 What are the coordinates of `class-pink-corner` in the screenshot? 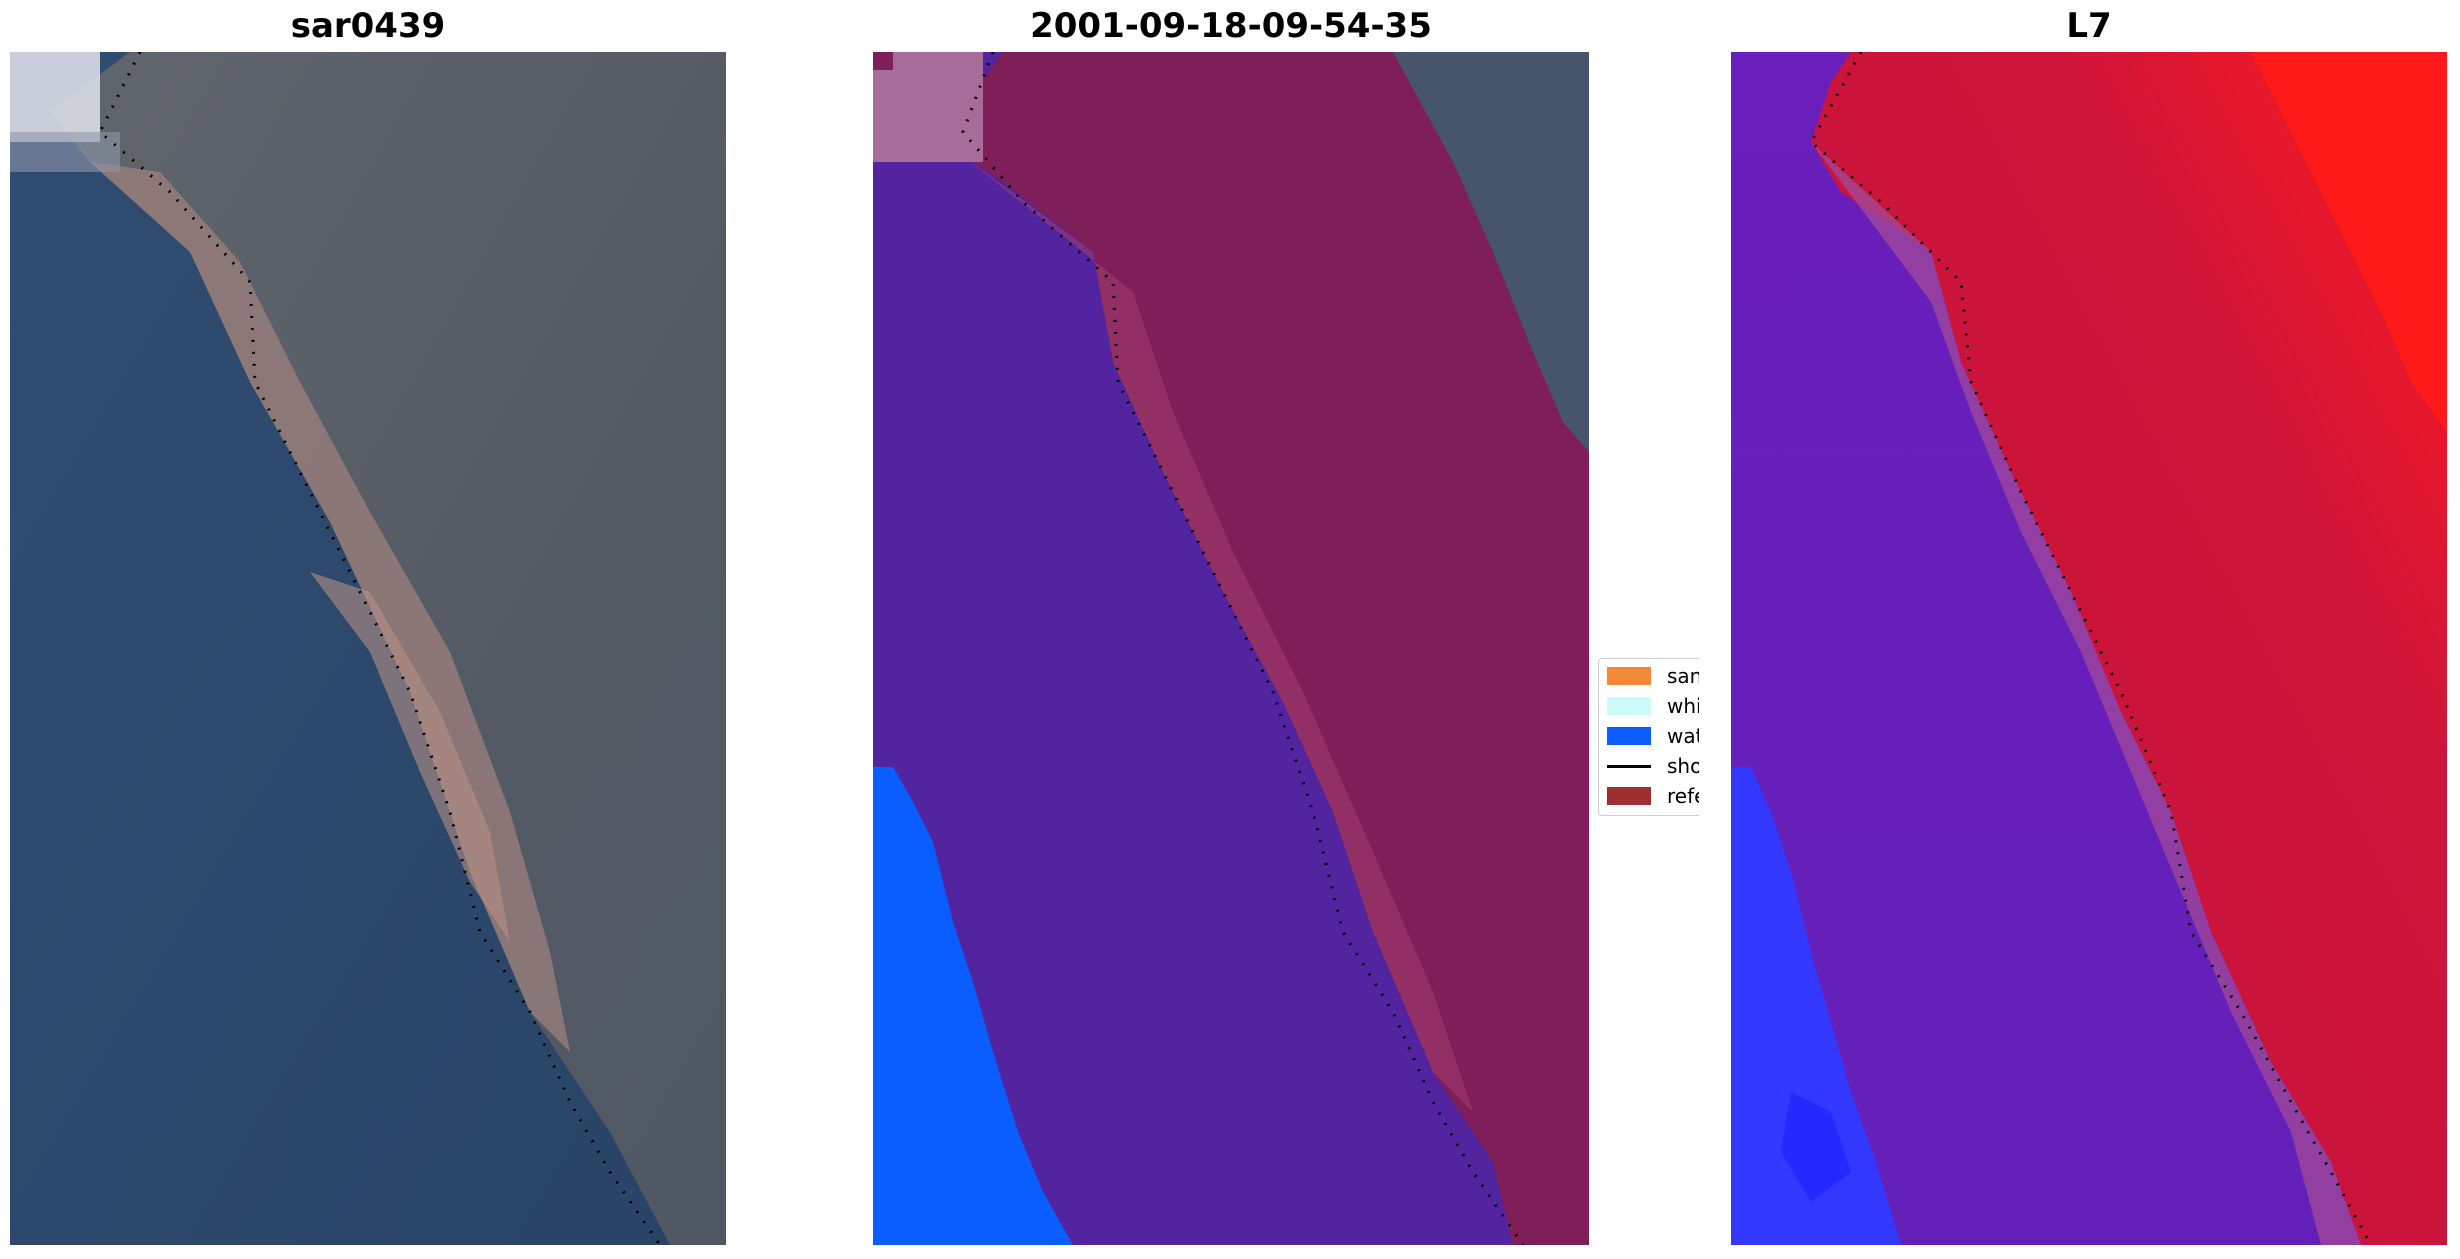 It's located at (928, 107).